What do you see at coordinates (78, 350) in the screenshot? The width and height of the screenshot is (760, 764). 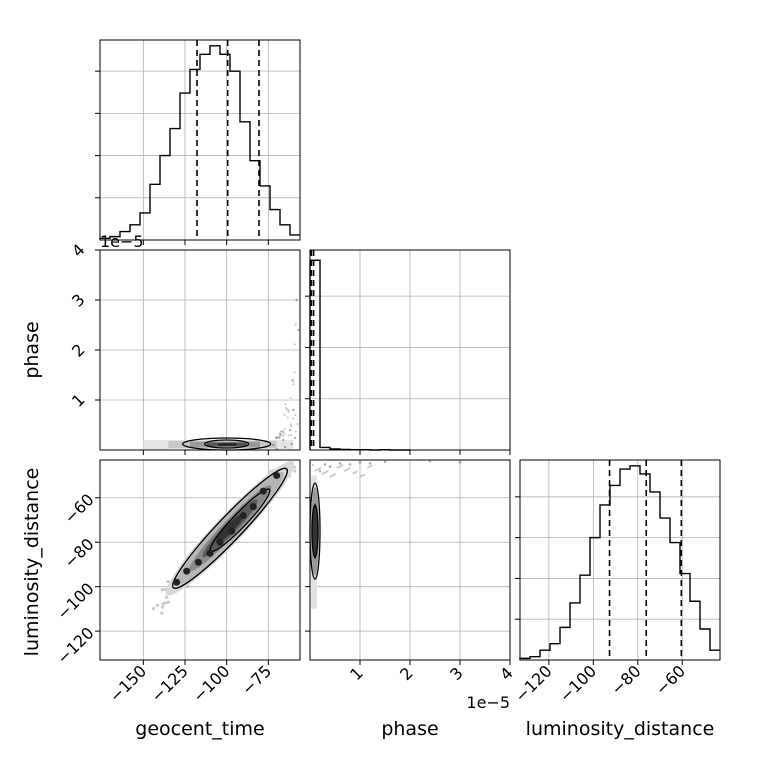 I see `phase-ytick-label-1: 2` at bounding box center [78, 350].